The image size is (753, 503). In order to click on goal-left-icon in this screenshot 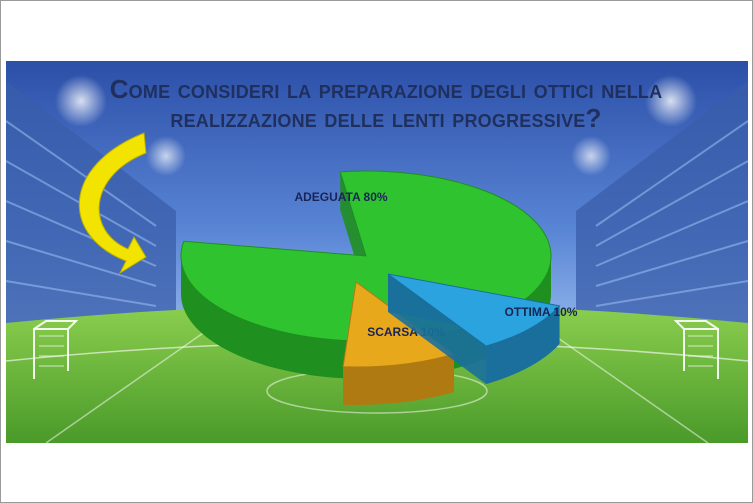, I will do `click(56, 349)`.